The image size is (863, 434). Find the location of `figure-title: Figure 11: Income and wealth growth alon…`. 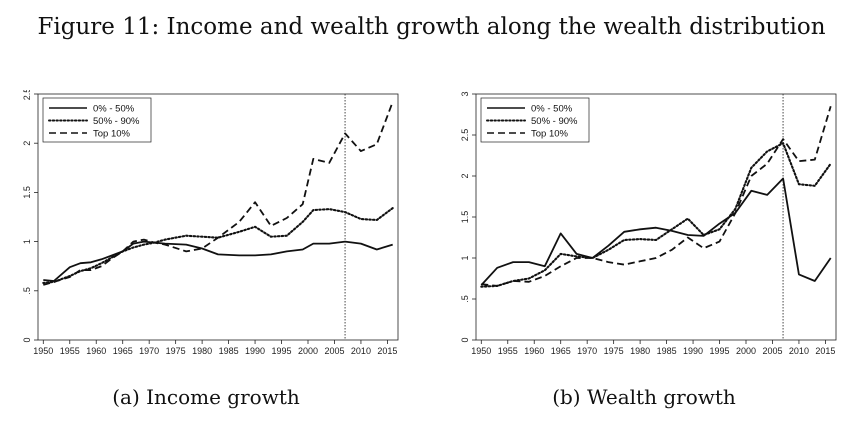

figure-title: Figure 11: Income and wealth growth alon… is located at coordinates (431, 27).